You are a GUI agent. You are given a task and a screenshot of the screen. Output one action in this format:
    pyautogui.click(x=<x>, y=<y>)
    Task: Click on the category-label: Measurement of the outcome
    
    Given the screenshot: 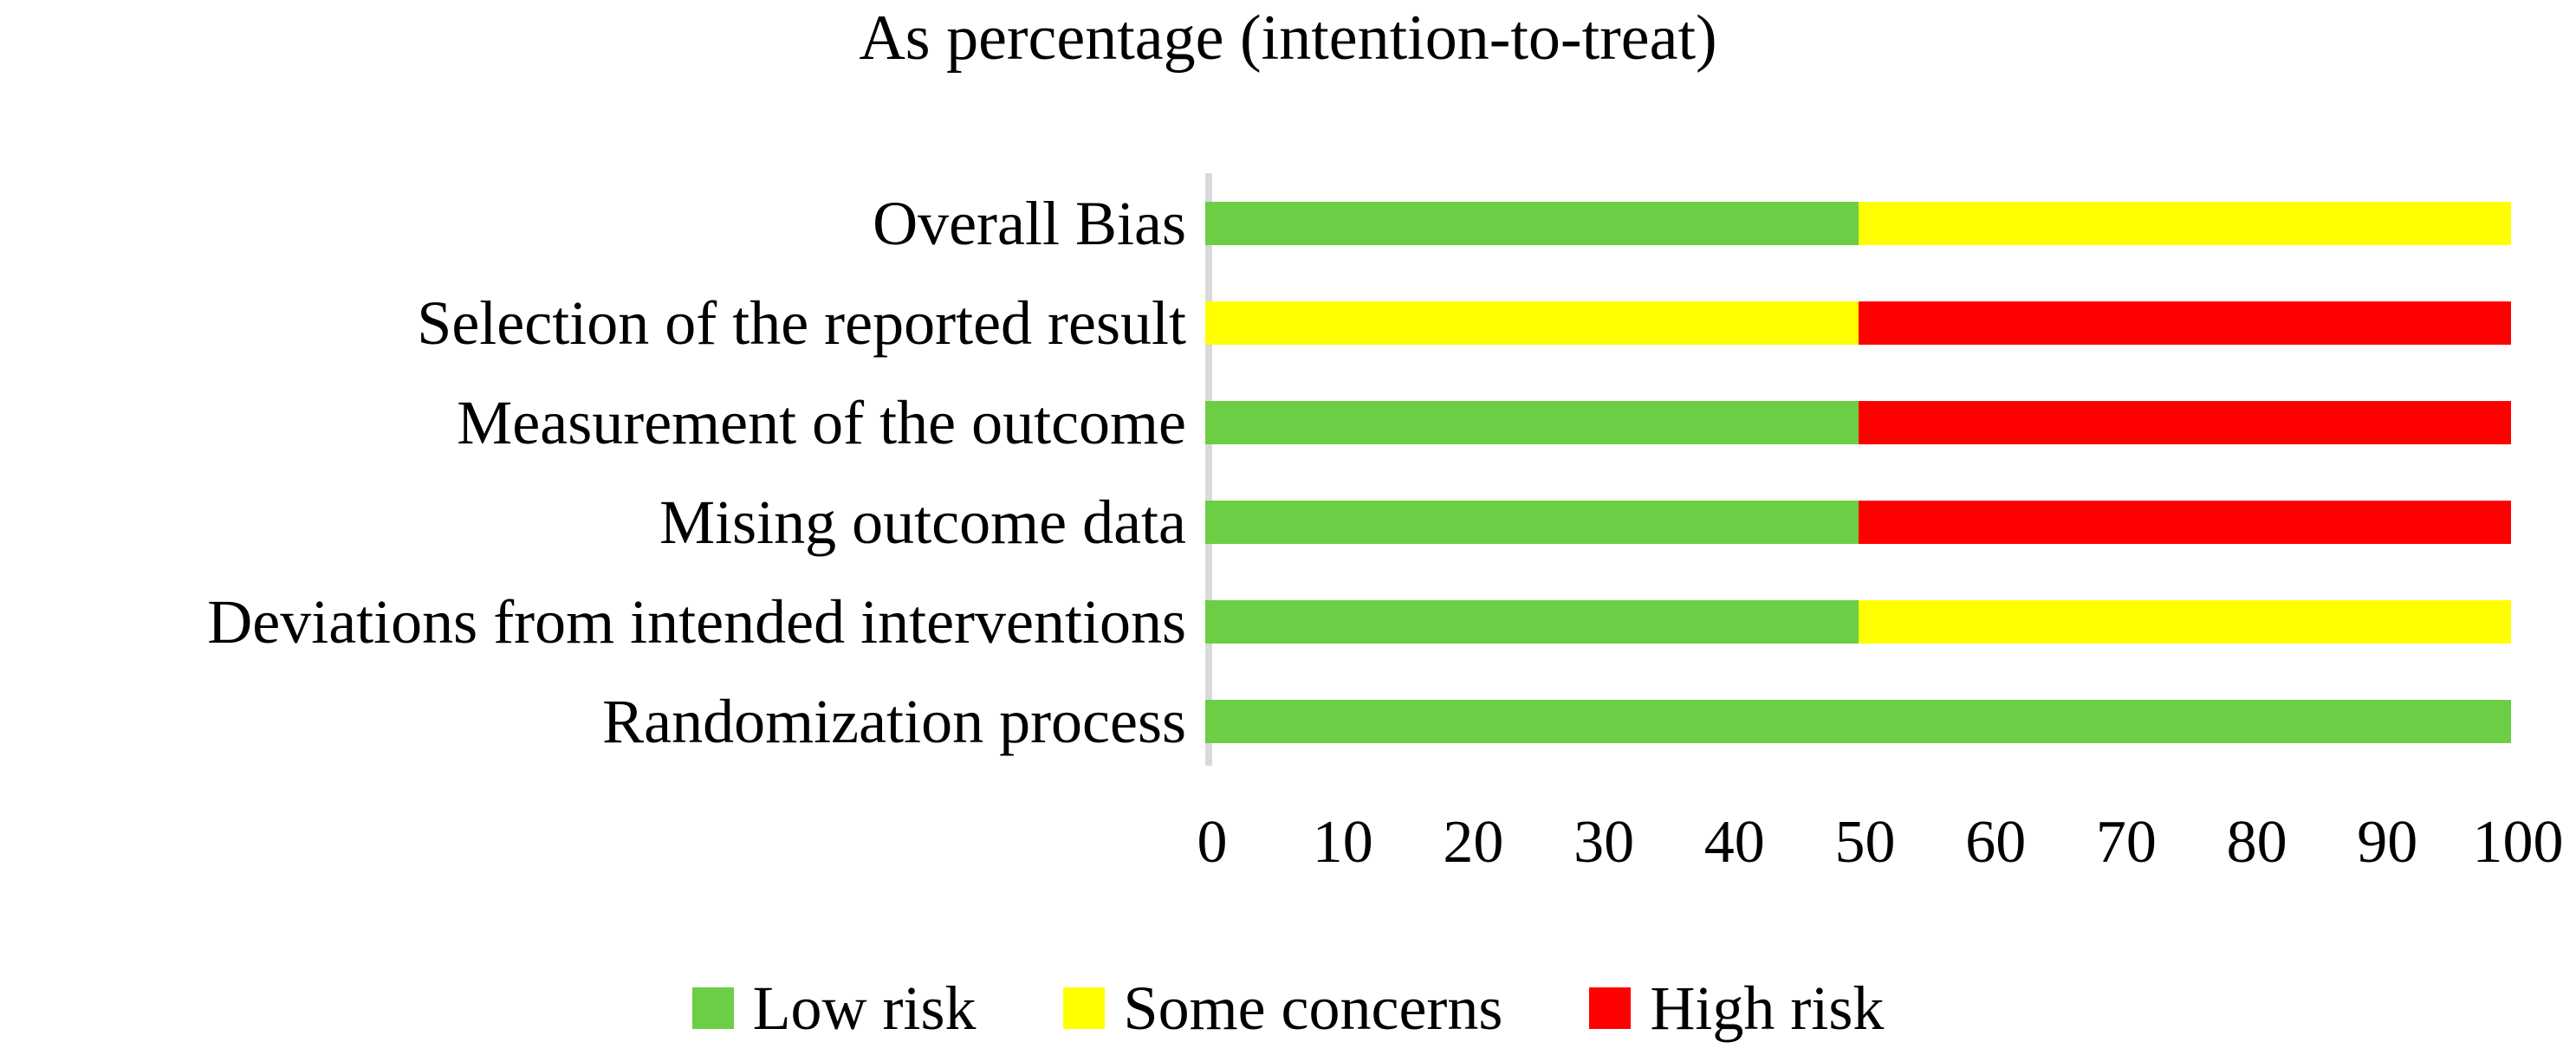 What is the action you would take?
    pyautogui.click(x=822, y=422)
    